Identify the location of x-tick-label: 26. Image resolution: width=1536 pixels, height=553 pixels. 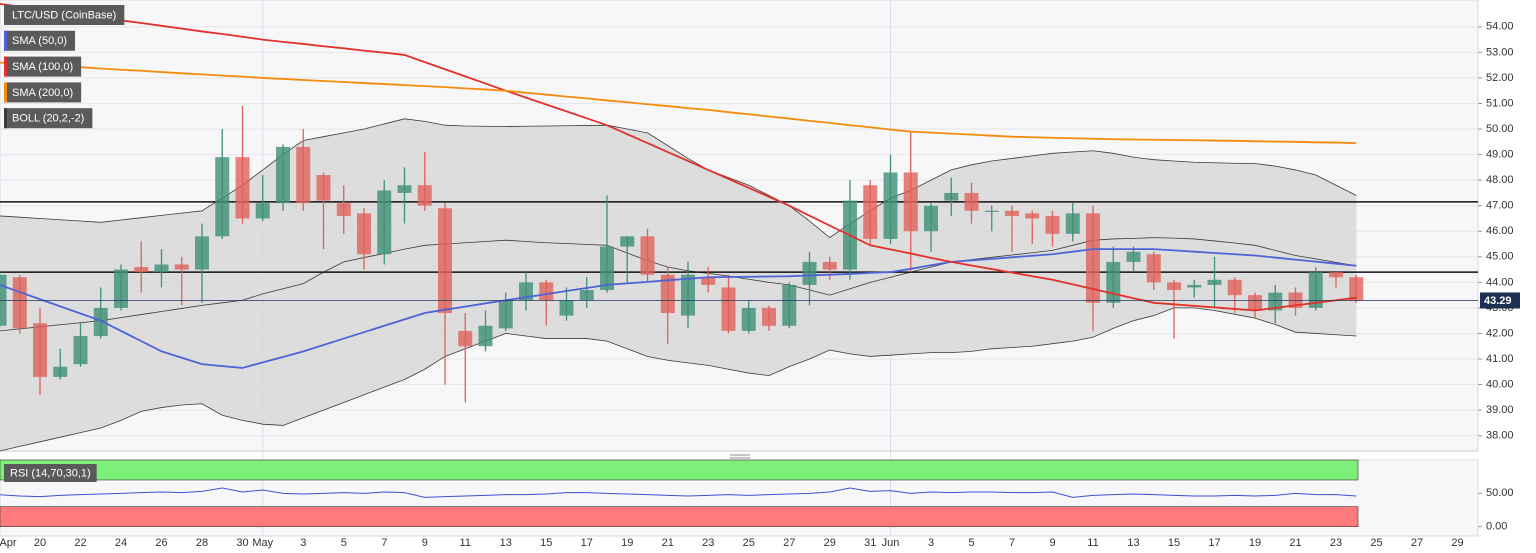
(161, 543).